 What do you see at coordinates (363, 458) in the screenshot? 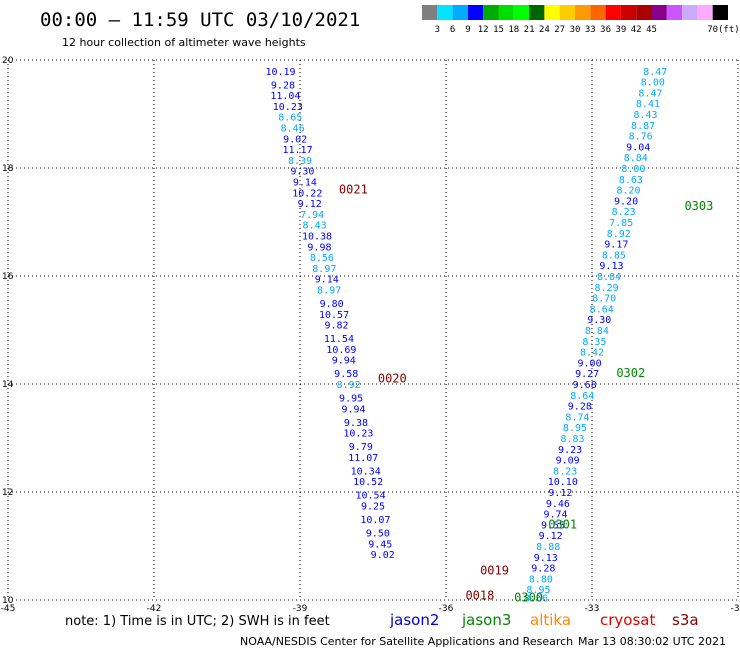
I see `wave-height-label: 11.07` at bounding box center [363, 458].